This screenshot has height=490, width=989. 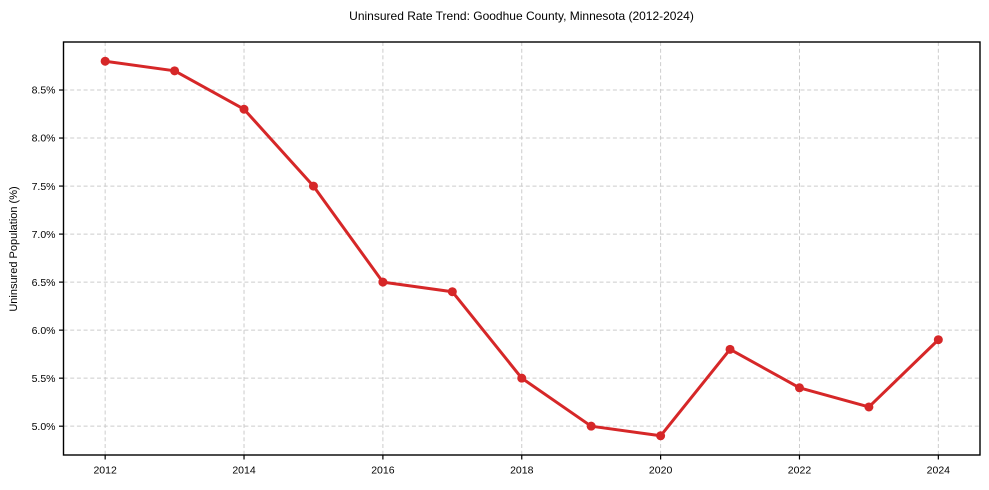 I want to click on y-tick-label: 8.5%, so click(x=44, y=91).